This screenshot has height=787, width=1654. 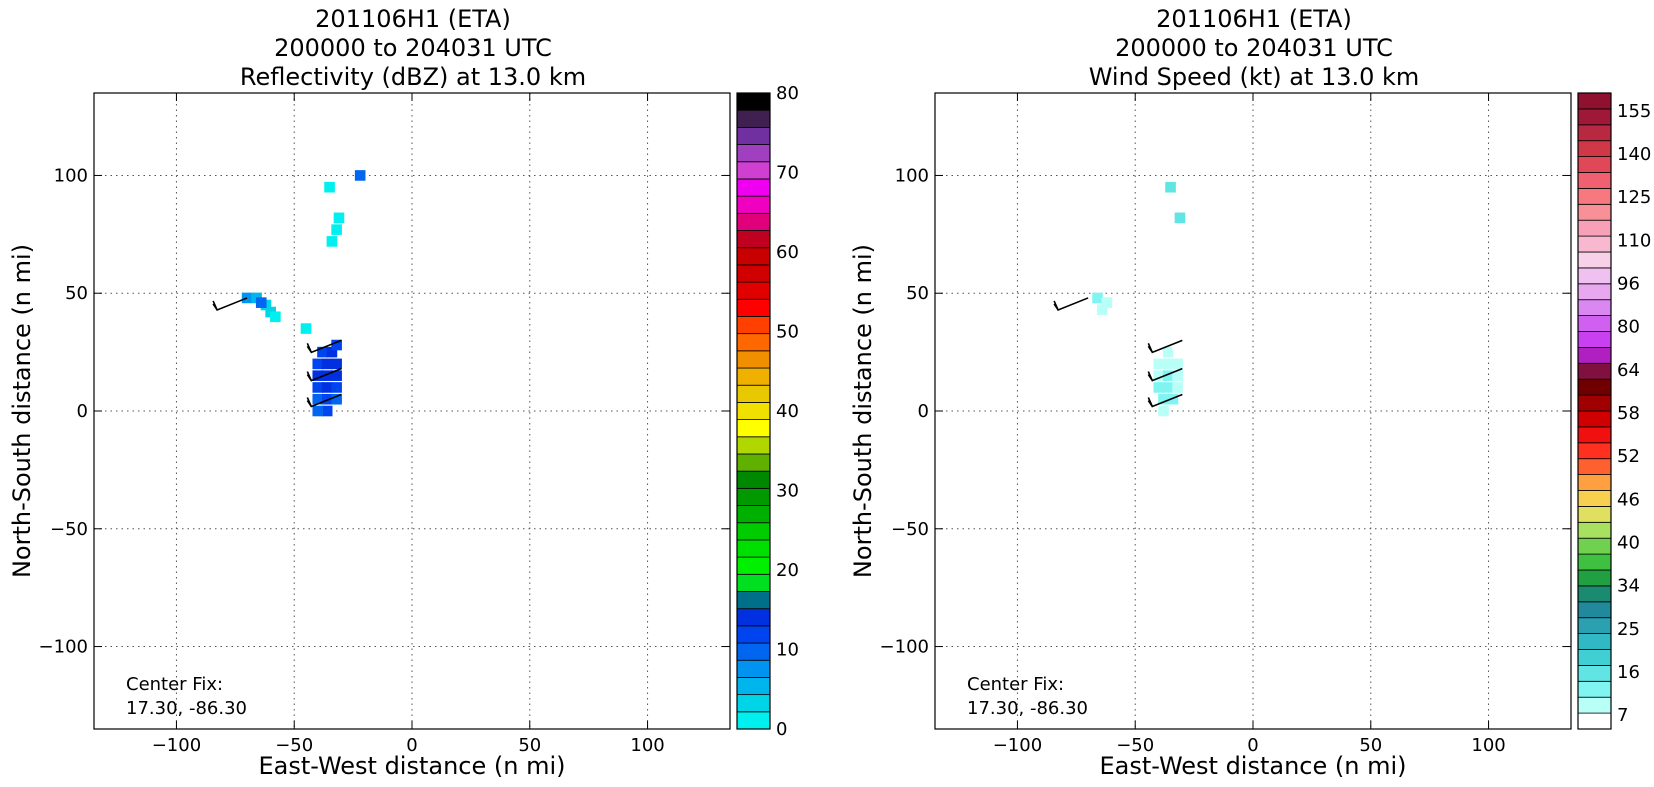 What do you see at coordinates (411, 766) in the screenshot?
I see `panel1-x-axis-label: East-West distance (n mi)` at bounding box center [411, 766].